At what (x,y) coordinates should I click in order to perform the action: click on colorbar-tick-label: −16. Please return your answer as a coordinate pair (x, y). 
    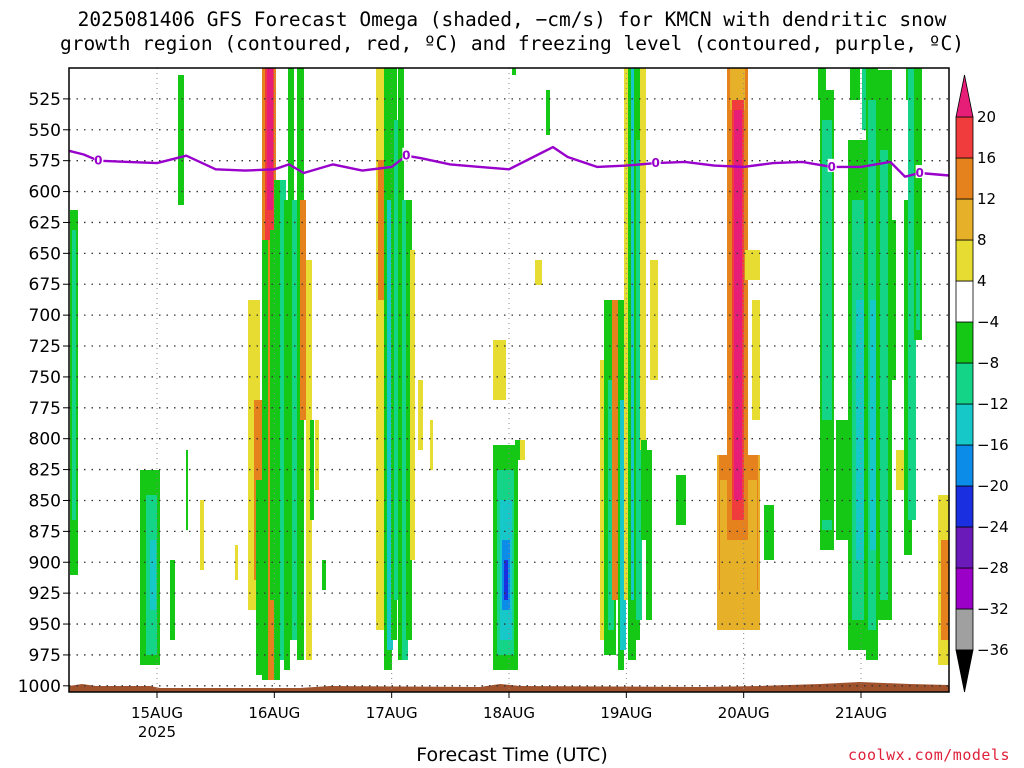
    Looking at the image, I should click on (993, 445).